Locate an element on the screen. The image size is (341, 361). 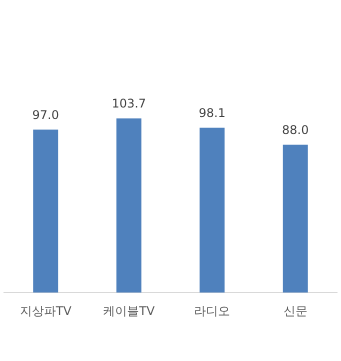
data-label: 103.7 is located at coordinates (129, 103).